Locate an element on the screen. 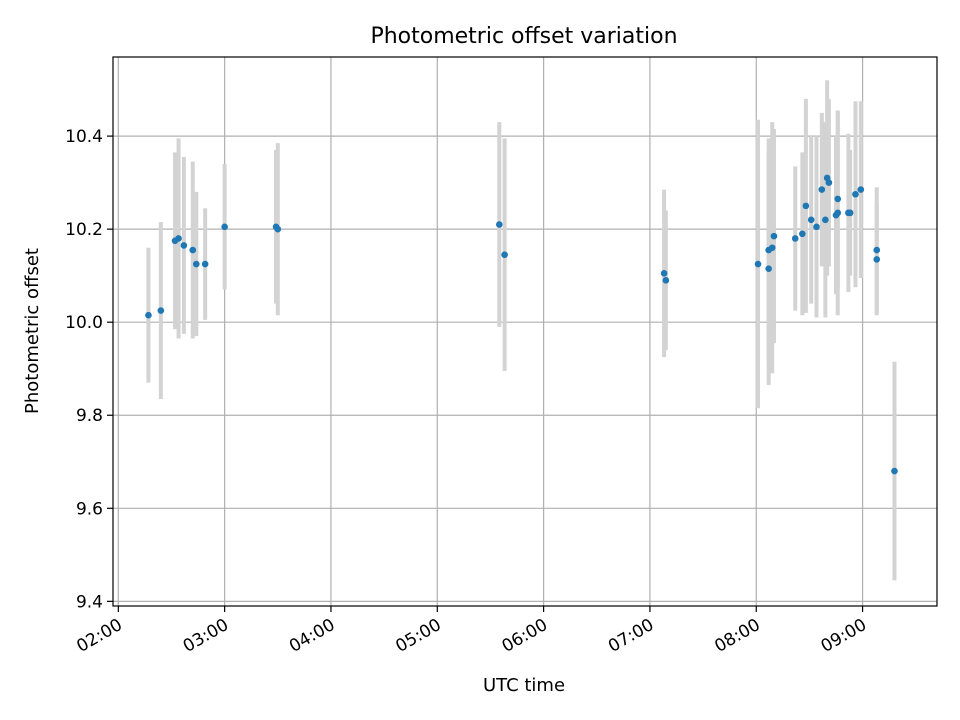 Image resolution: width=960 pixels, height=720 pixels. x-axis-label: UTC time is located at coordinates (524, 685).